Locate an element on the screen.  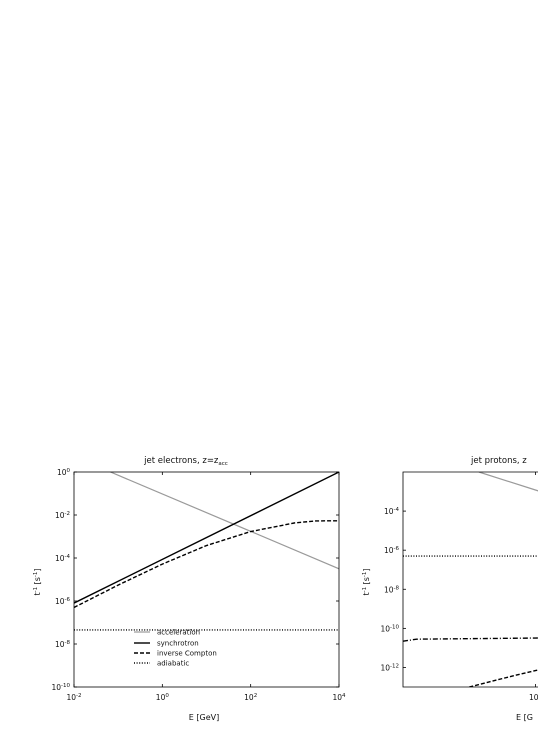
series-line-inverse-compton is located at coordinates (206, 564).